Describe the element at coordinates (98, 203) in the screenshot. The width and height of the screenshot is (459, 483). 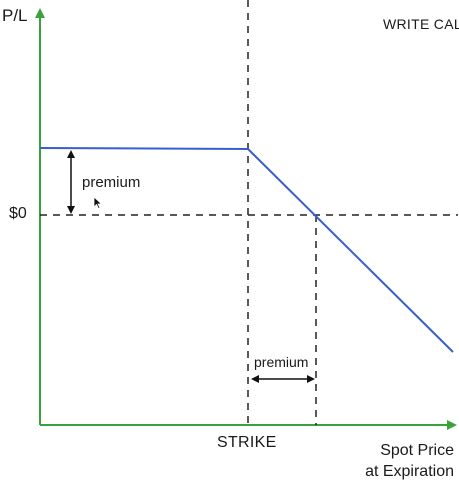
I see `mouse-cursor-icon` at that location.